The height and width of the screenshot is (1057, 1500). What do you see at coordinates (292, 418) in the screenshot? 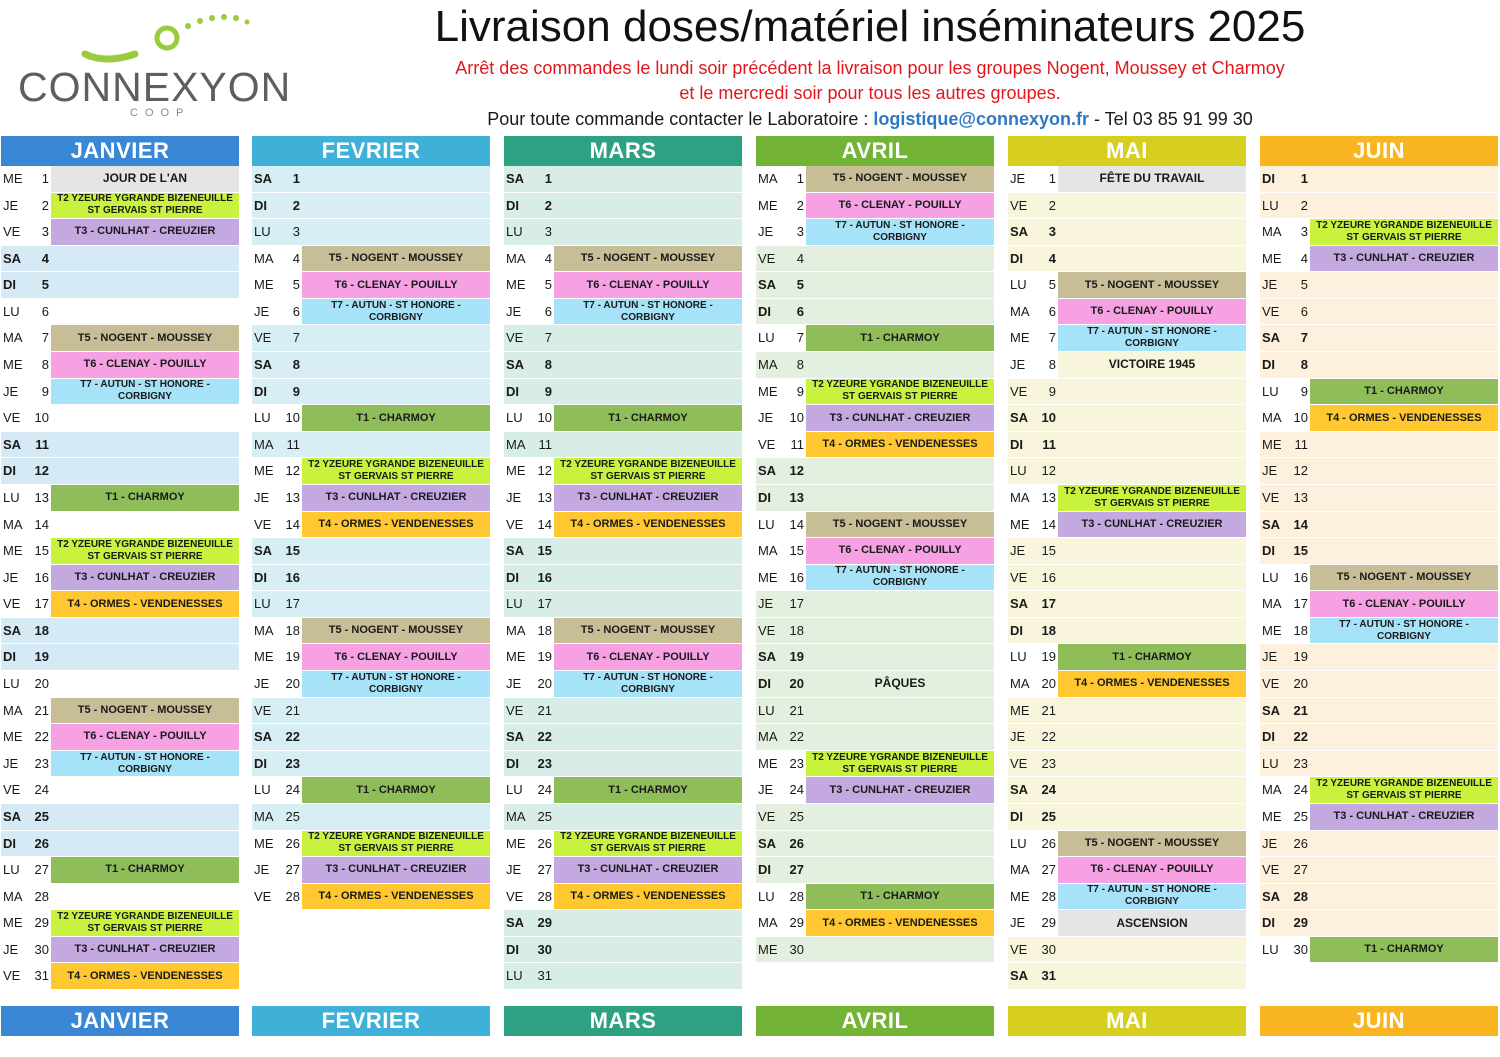
I see `day-number: 10` at bounding box center [292, 418].